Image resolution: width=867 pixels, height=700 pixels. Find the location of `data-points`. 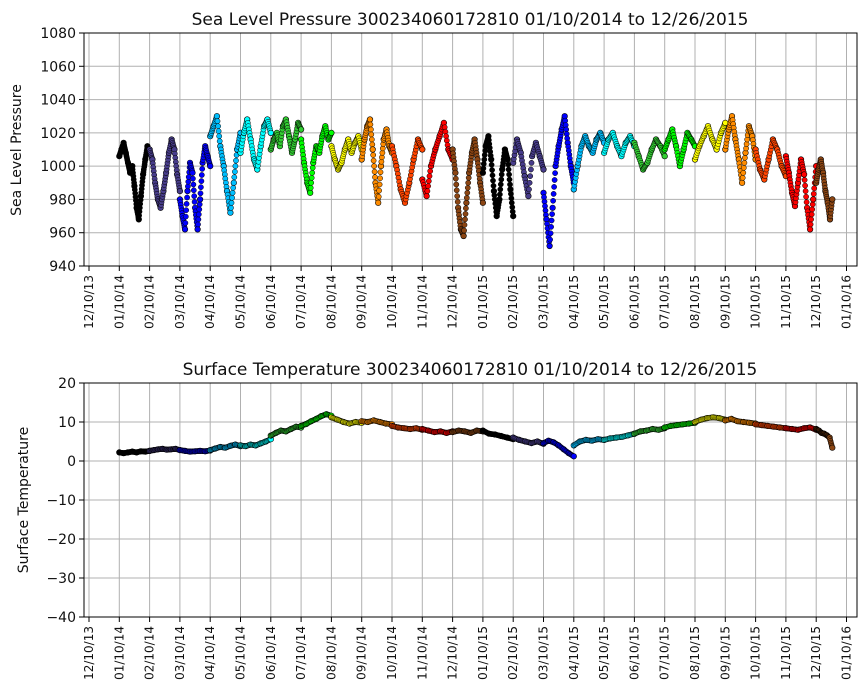

data-points is located at coordinates (476, 435).